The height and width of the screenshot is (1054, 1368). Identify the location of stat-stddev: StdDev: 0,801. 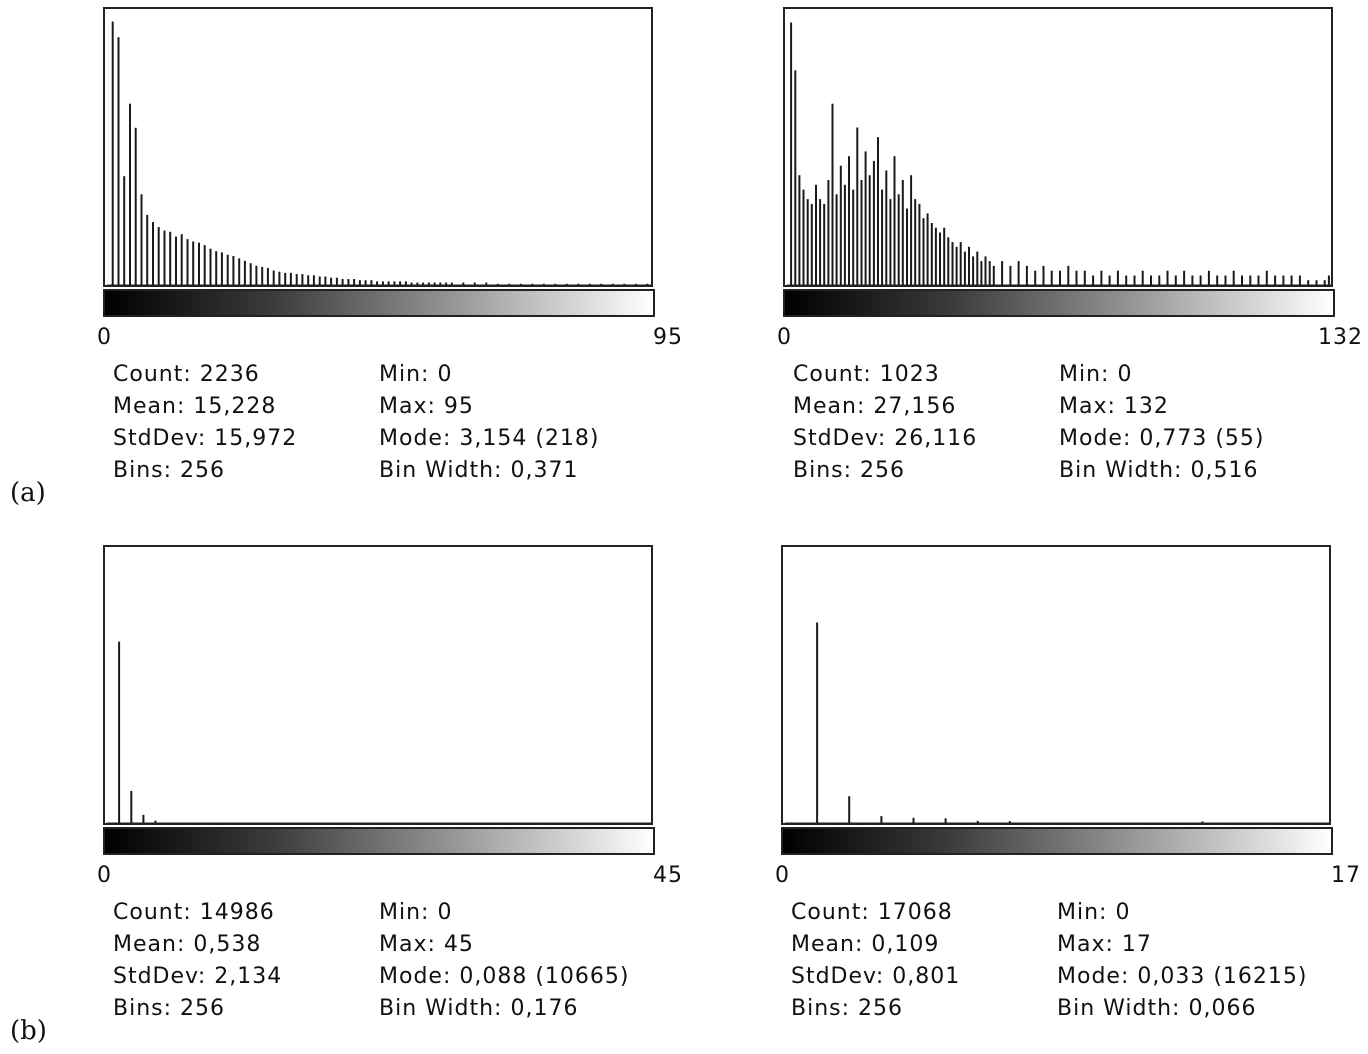
(876, 976).